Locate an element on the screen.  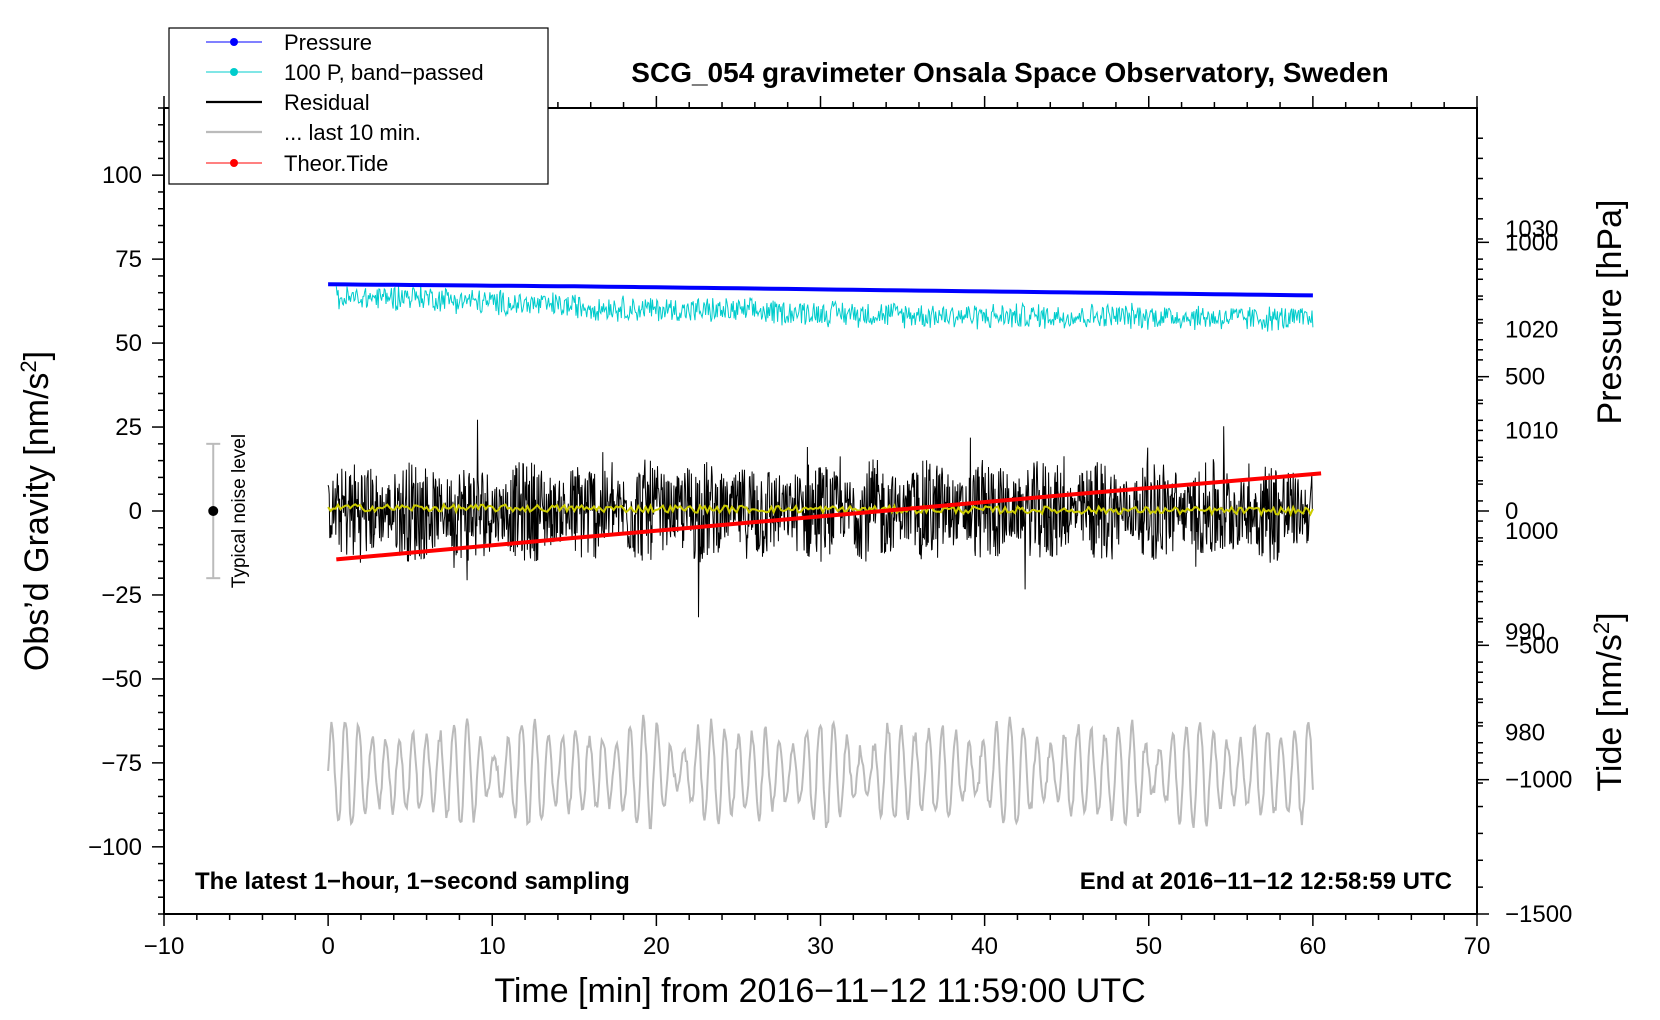
pressure-tick-label: 1030 is located at coordinates (1531, 229).